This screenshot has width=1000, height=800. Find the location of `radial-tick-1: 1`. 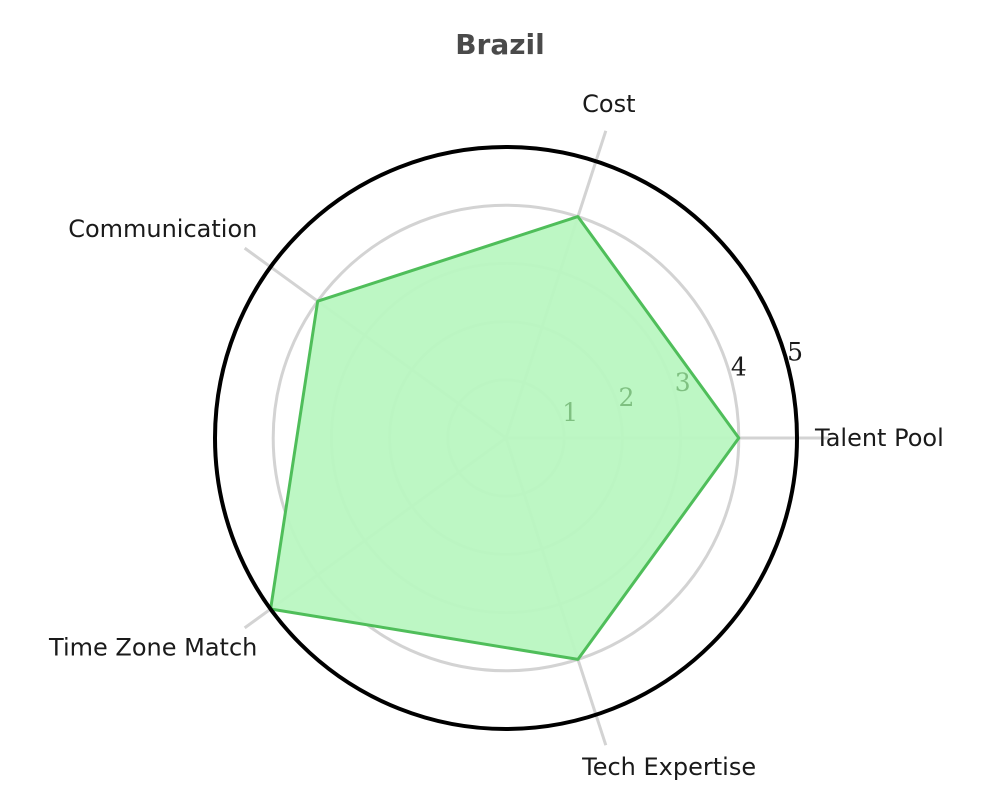

radial-tick-1: 1 is located at coordinates (570, 412).